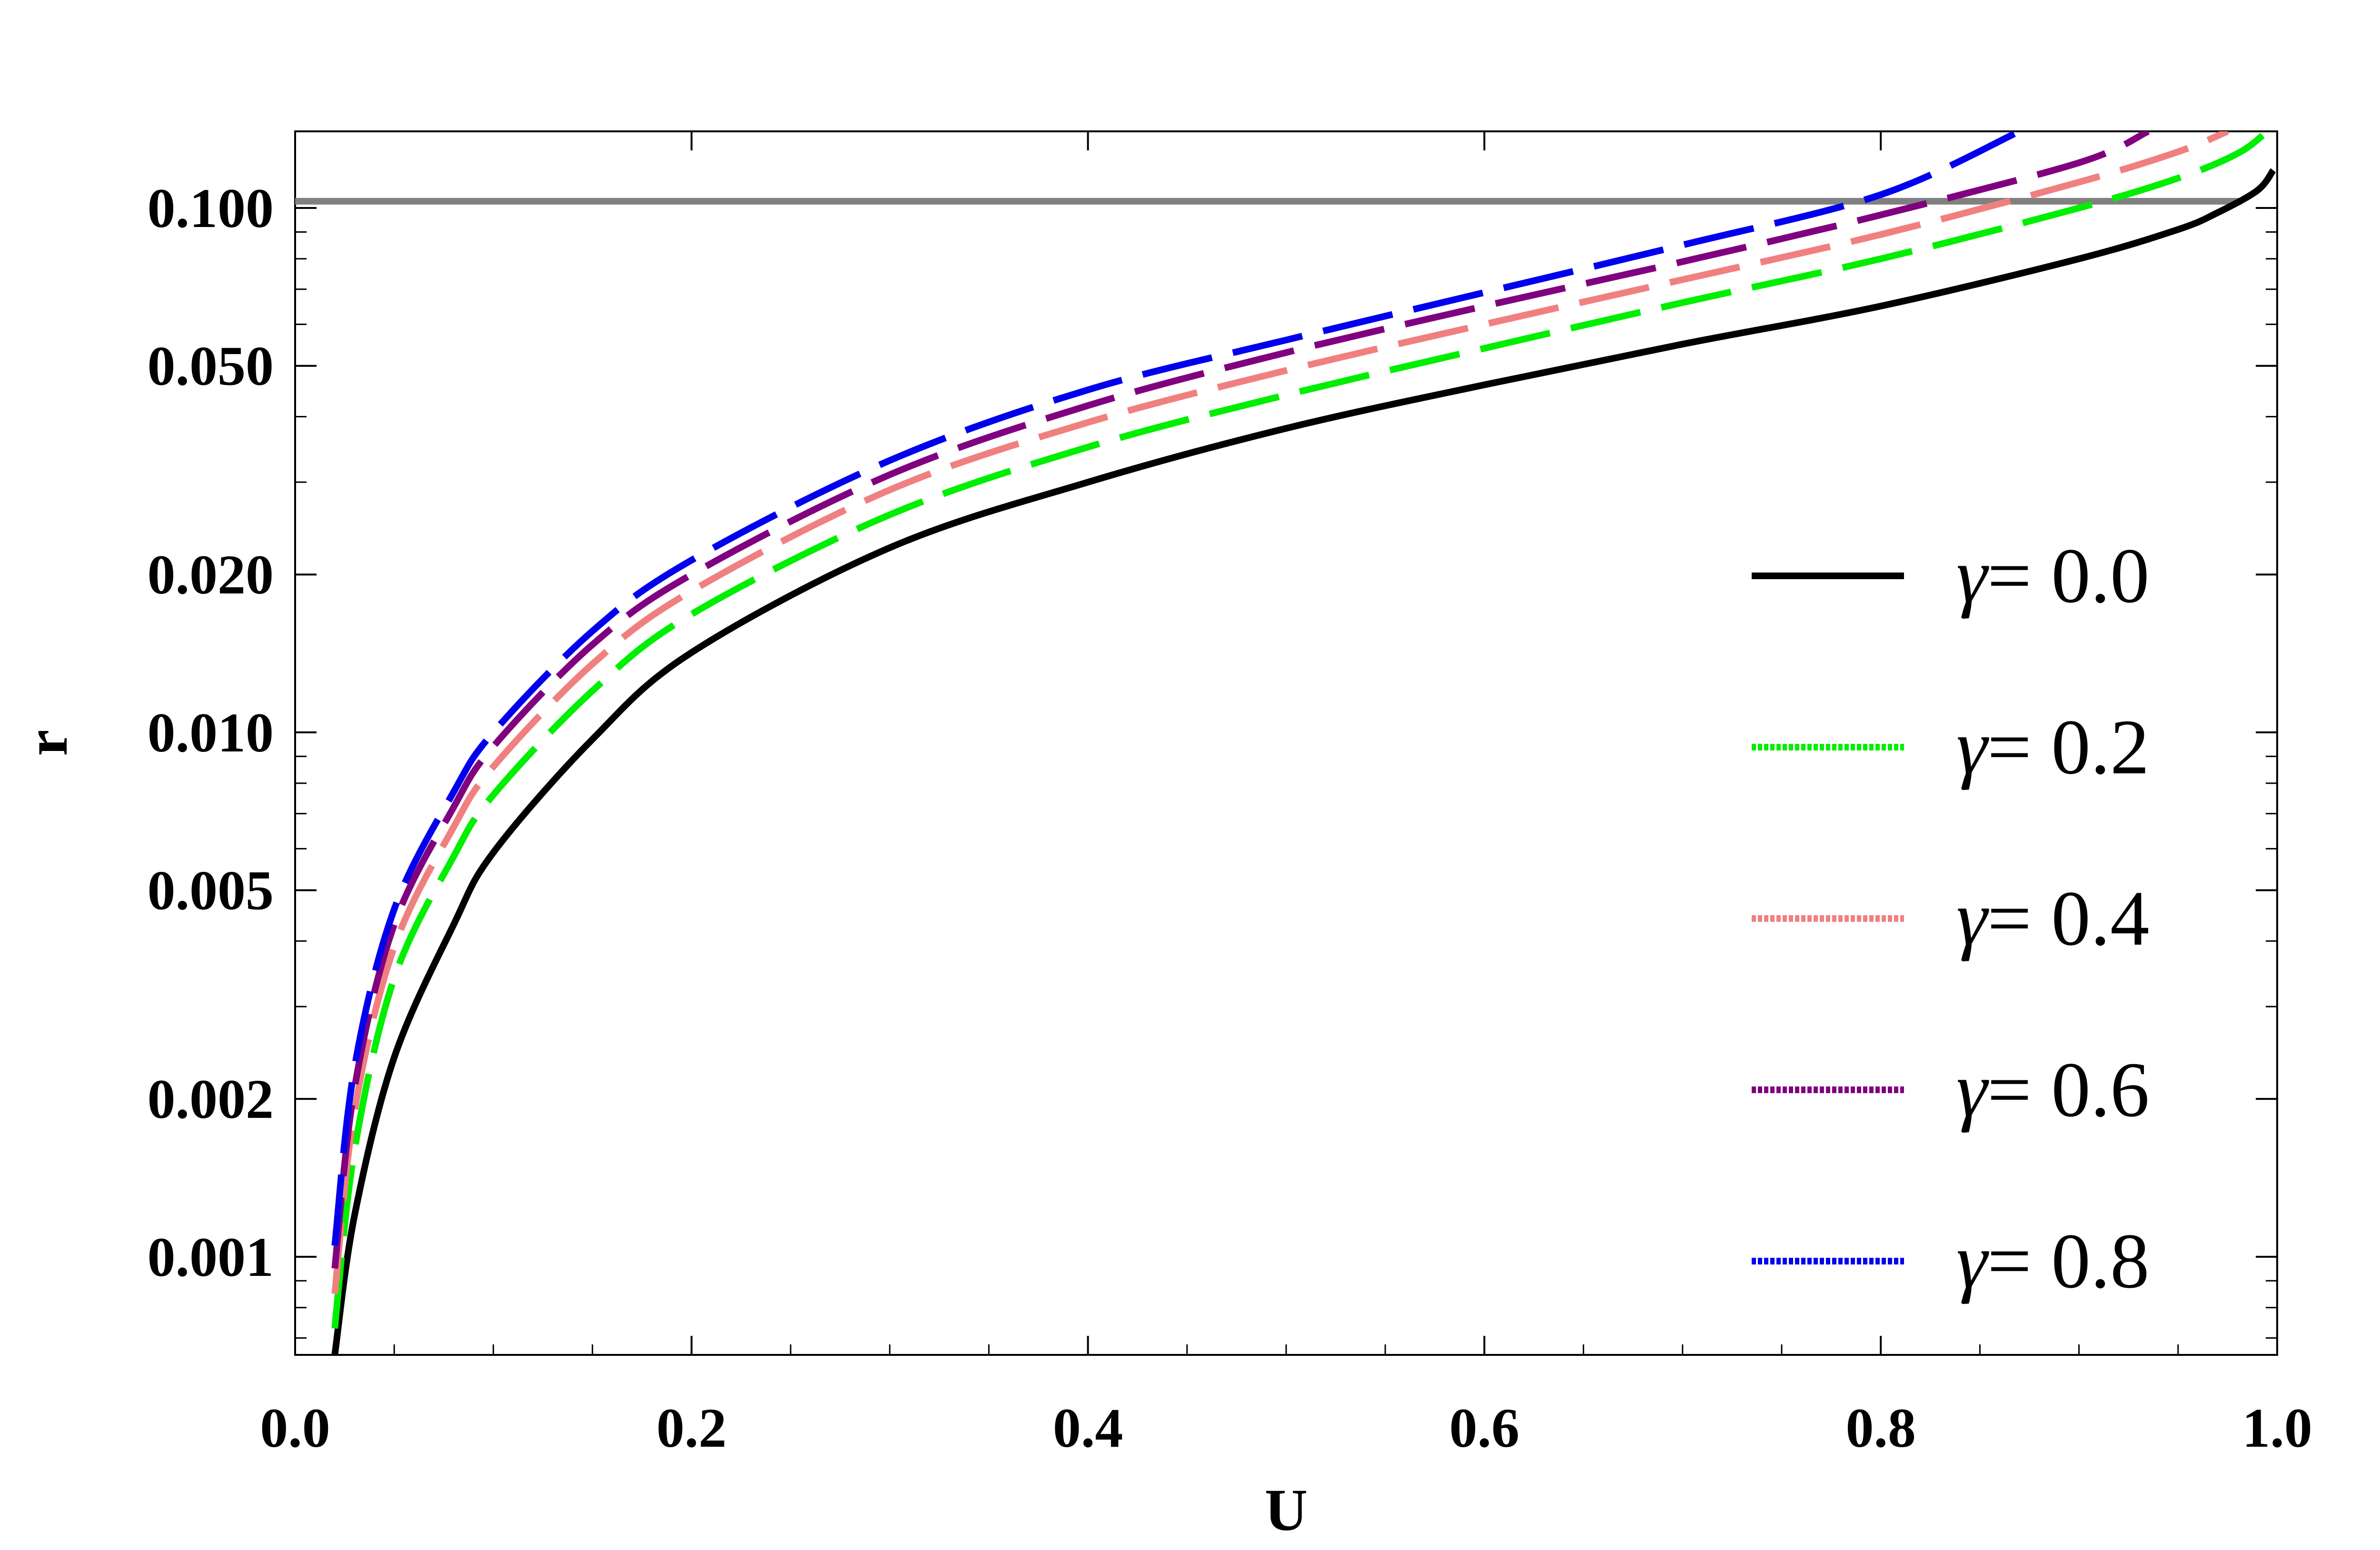  Describe the element at coordinates (2068, 575) in the screenshot. I see `legend-value: = 0.0` at that location.